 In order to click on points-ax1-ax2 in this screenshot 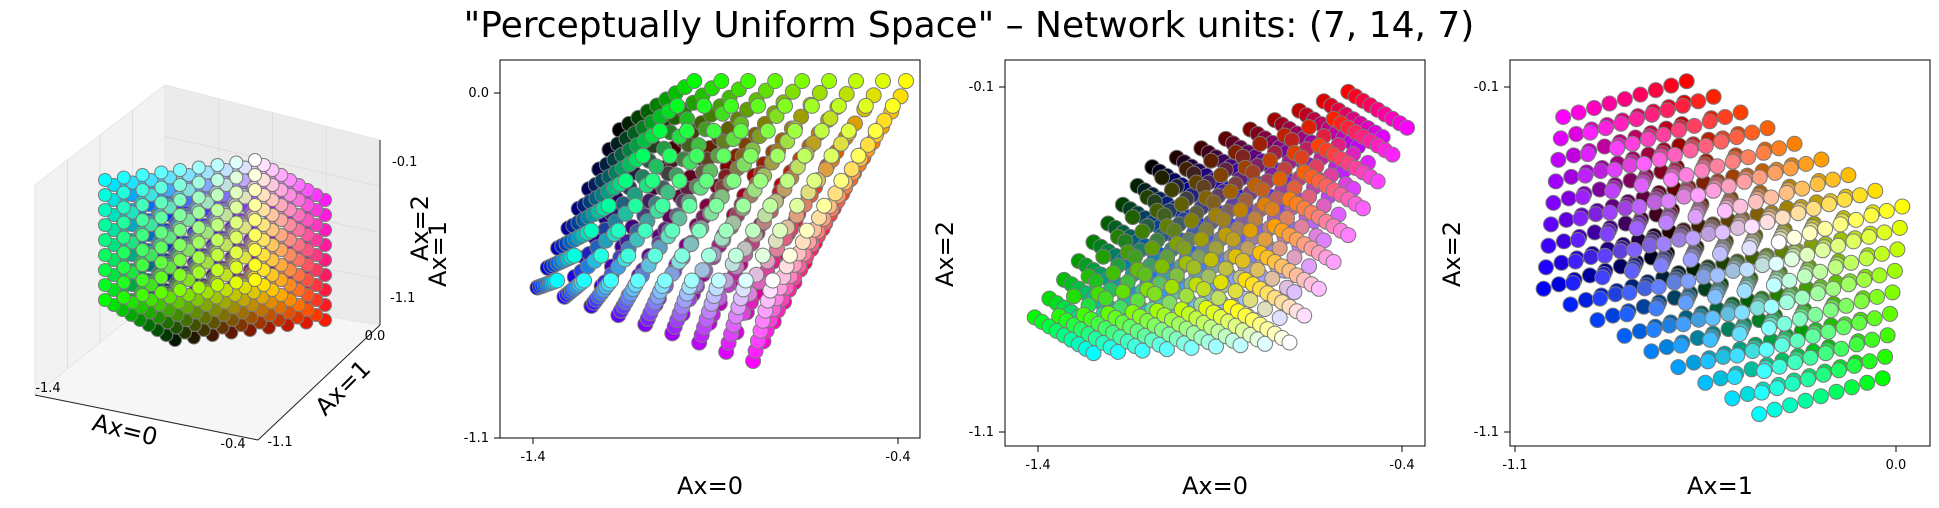, I will do `click(1723, 248)`.